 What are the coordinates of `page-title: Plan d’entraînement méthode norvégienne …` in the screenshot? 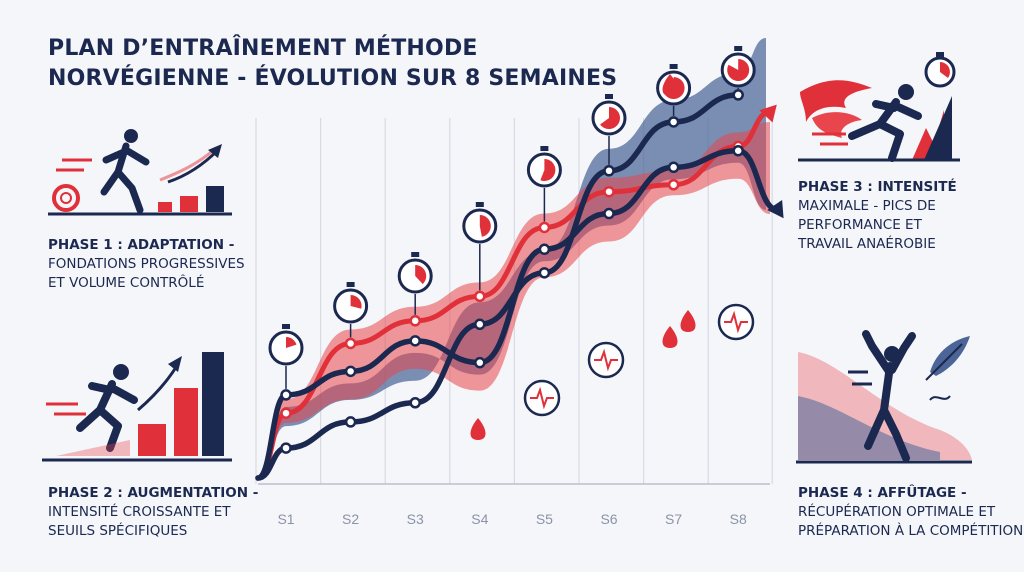 It's located at (333, 64).